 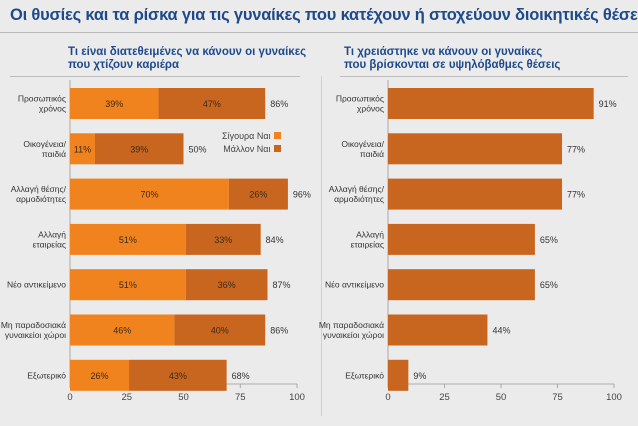 What do you see at coordinates (69, 397) in the screenshot?
I see `left-x-tick-label-0: 0` at bounding box center [69, 397].